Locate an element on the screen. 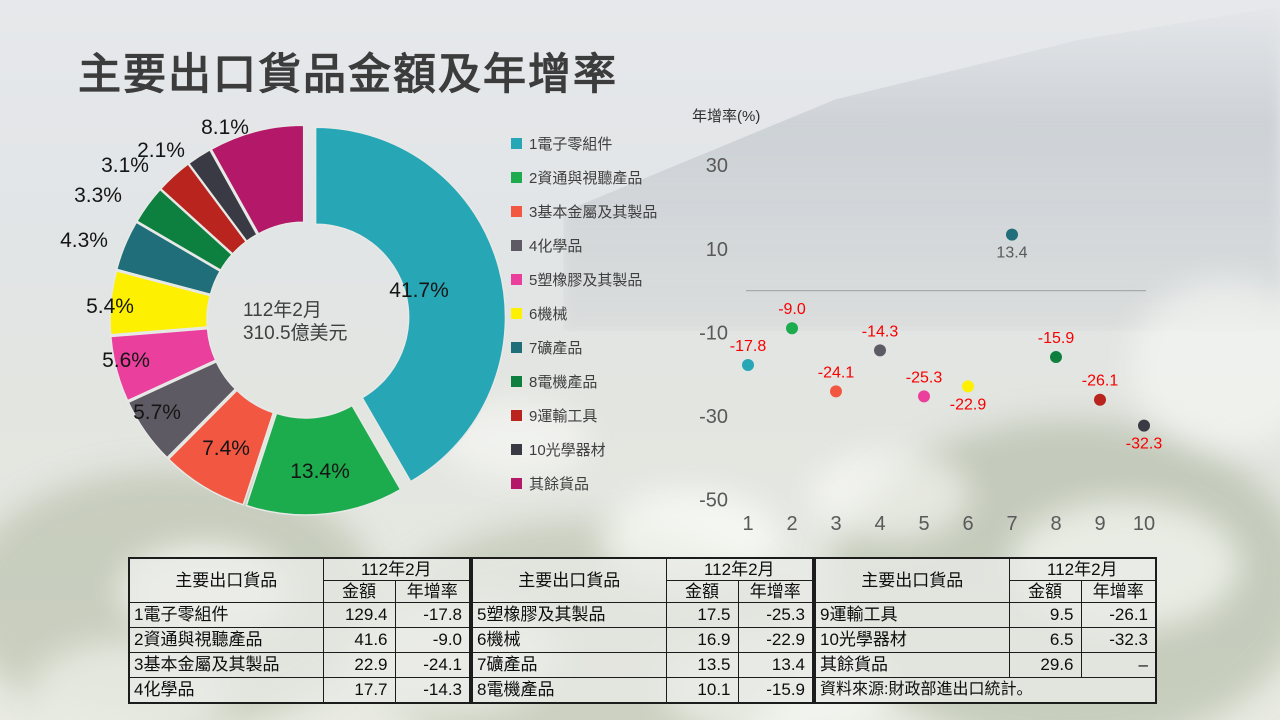 The image size is (1280, 720). donut-slice-label: 5.7% is located at coordinates (157, 412).